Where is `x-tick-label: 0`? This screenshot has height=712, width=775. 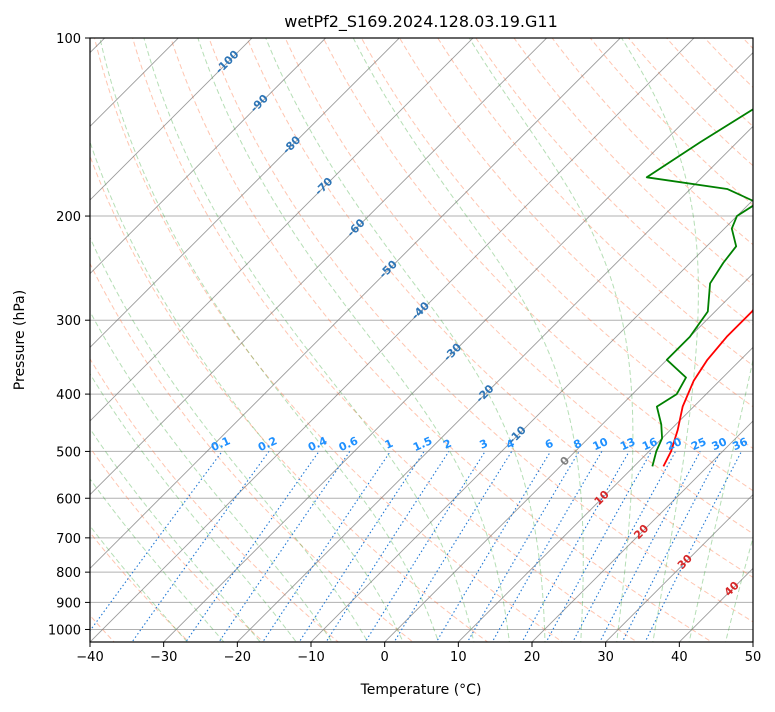 x-tick-label: 0 is located at coordinates (385, 657).